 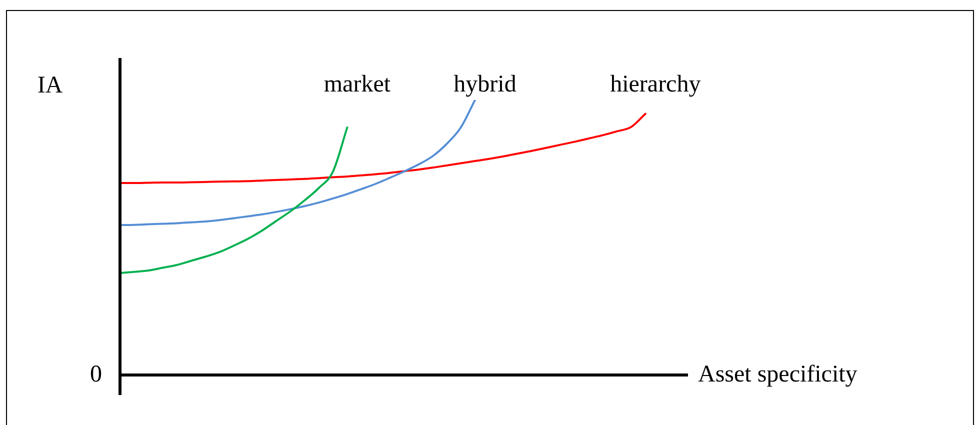 What do you see at coordinates (357, 84) in the screenshot?
I see `series-label: market` at bounding box center [357, 84].